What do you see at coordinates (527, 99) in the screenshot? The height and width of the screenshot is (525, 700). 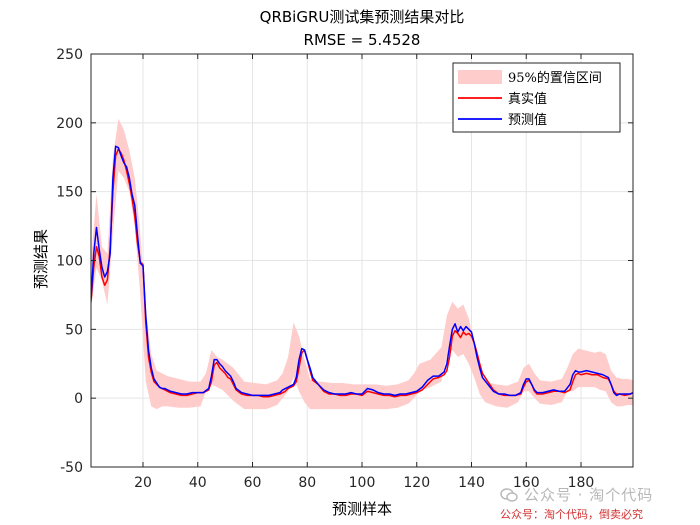 I see `legend-label: 真实值` at bounding box center [527, 99].